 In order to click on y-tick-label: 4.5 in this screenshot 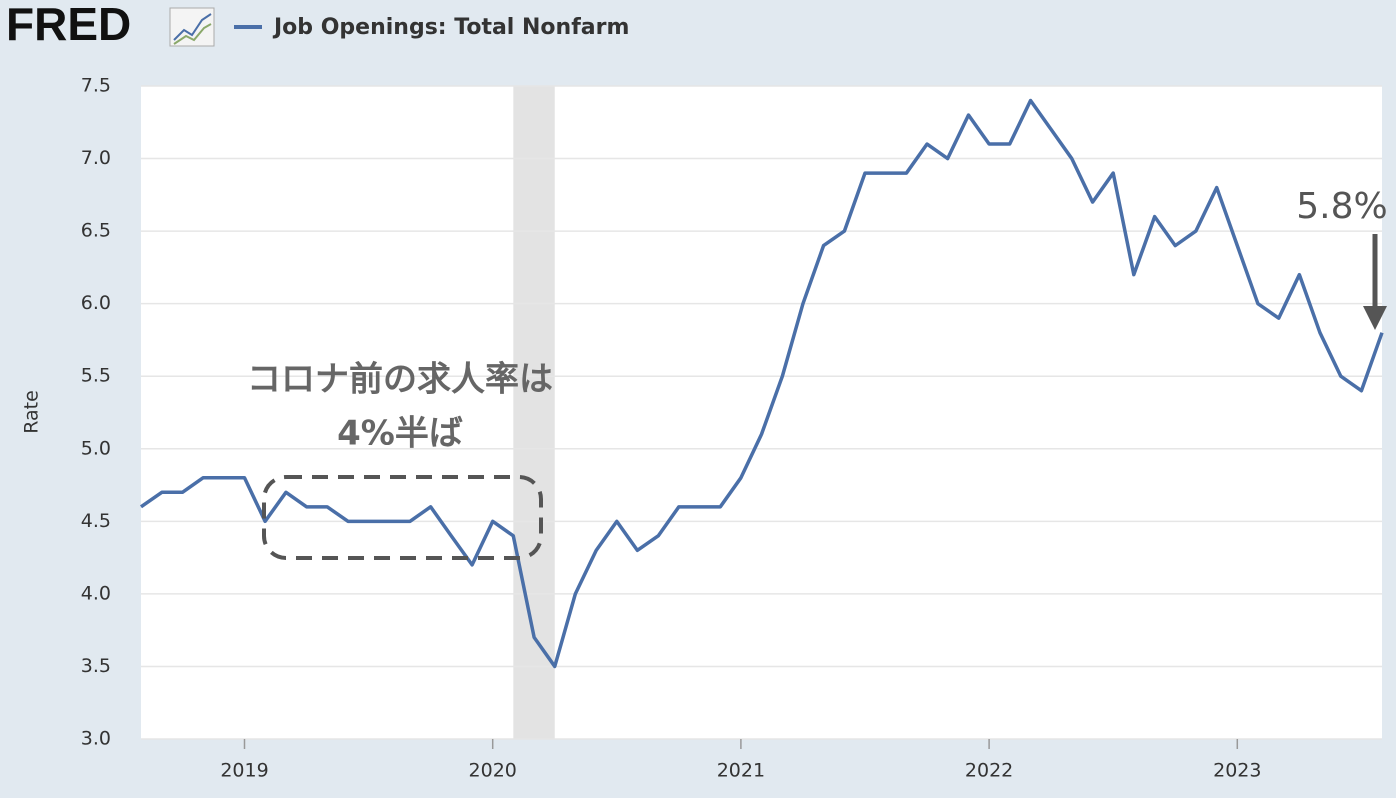, I will do `click(96, 521)`.